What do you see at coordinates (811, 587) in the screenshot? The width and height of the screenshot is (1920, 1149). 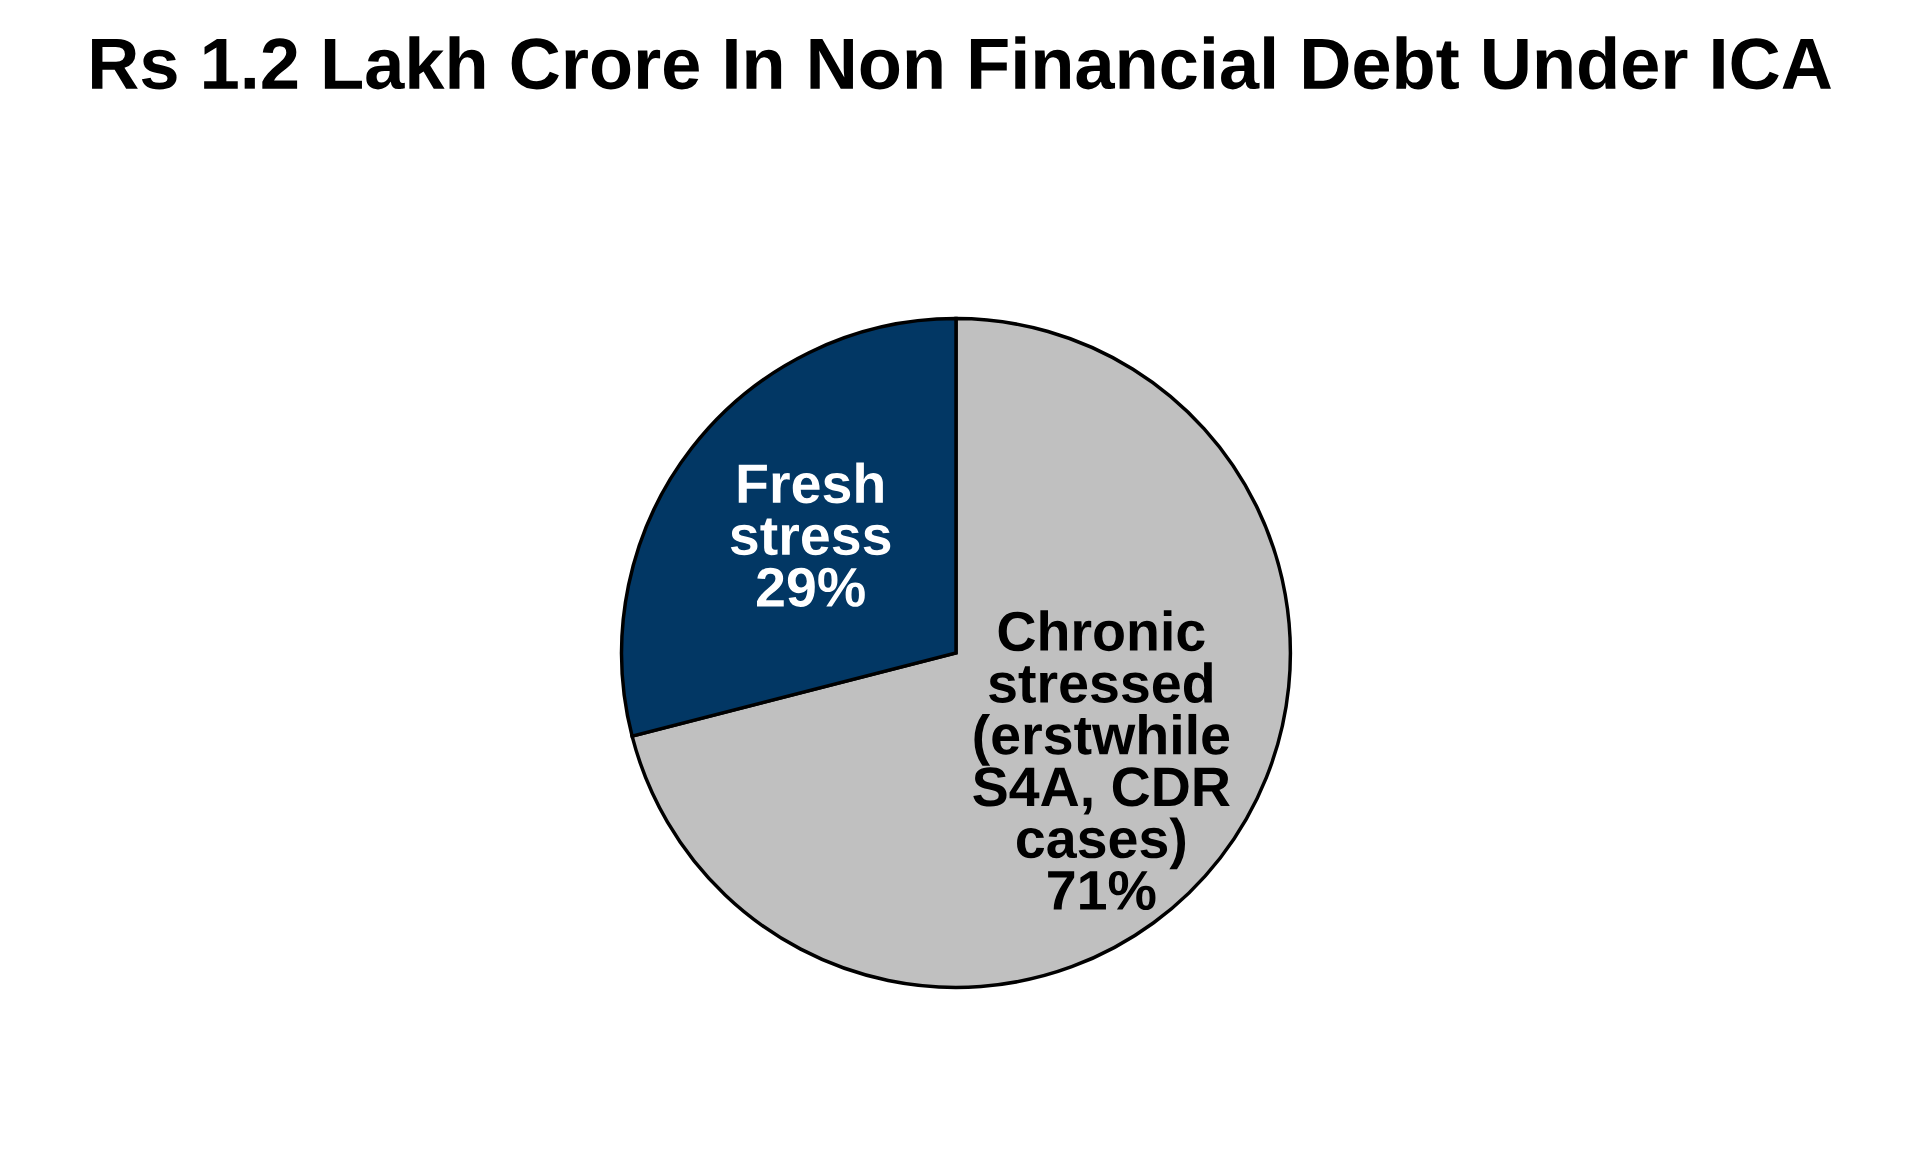 I see `data-label: 29%` at bounding box center [811, 587].